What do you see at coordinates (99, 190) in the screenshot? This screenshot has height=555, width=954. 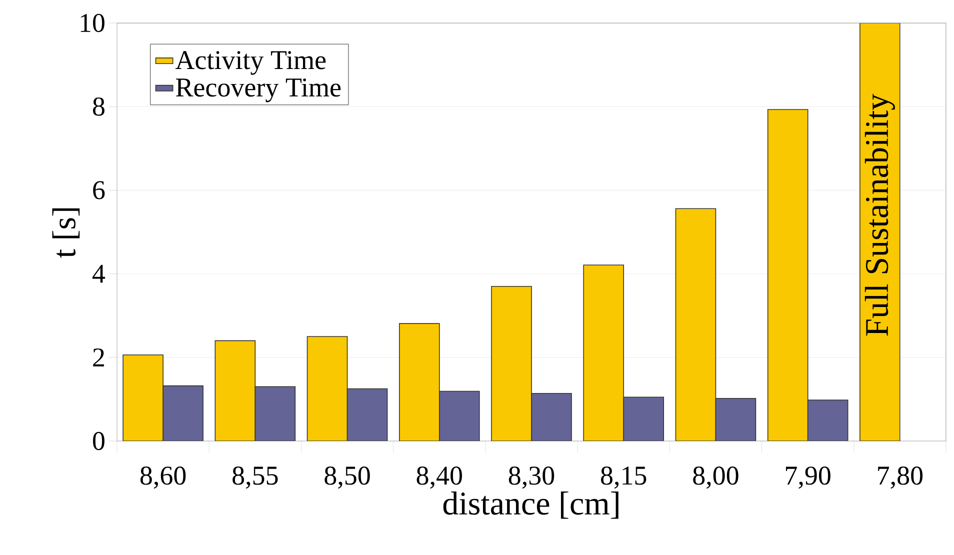 I see `y-tick-label: 6` at bounding box center [99, 190].